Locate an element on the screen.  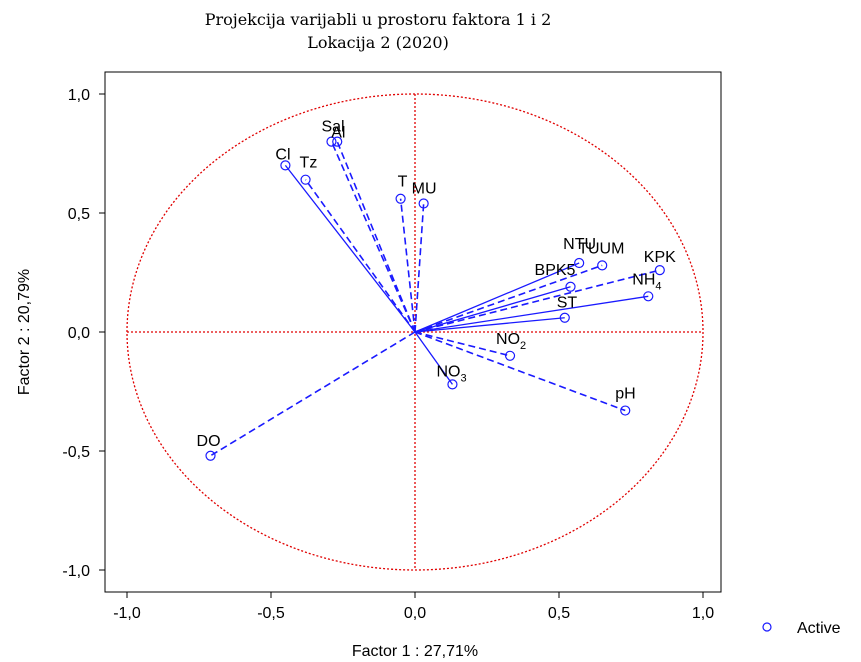
vector-t is located at coordinates (407, 265).